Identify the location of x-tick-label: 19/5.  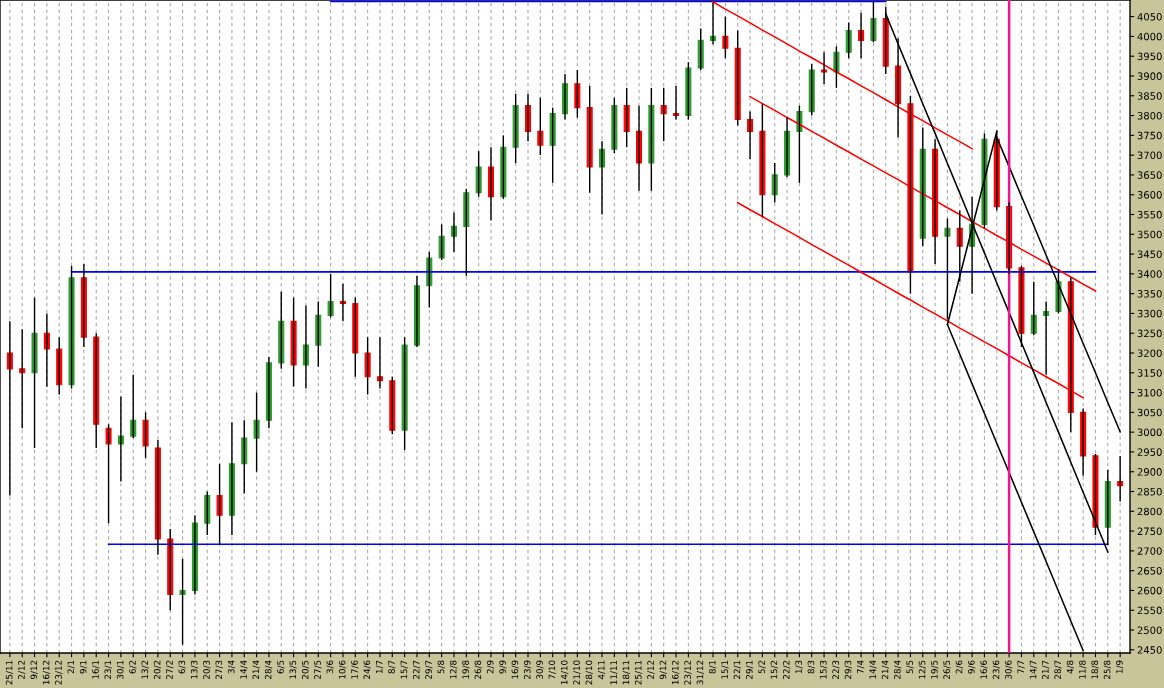
(935, 669).